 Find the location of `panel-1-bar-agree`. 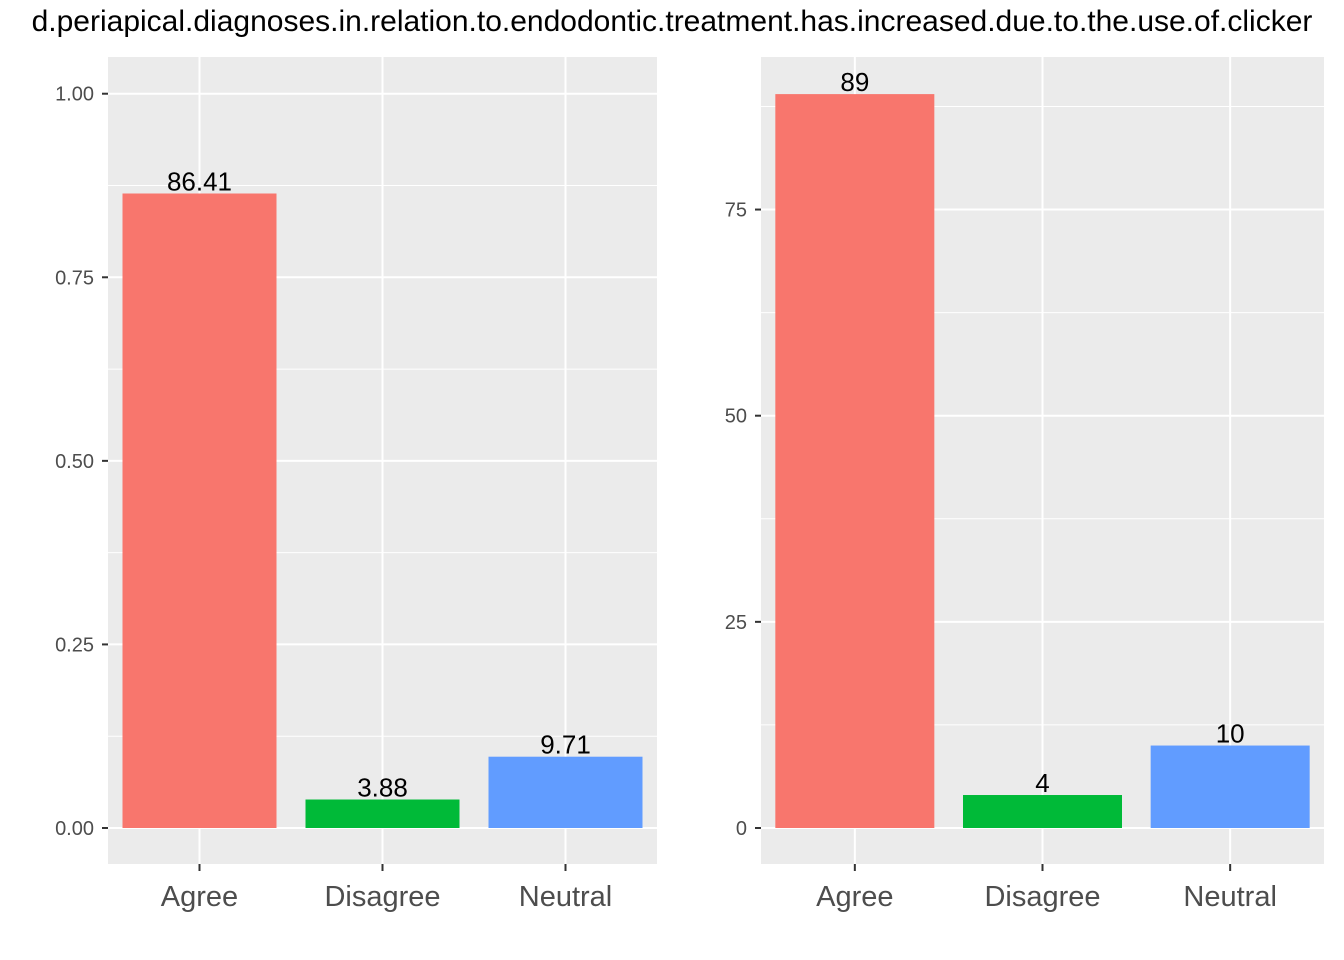

panel-1-bar-agree is located at coordinates (199, 510).